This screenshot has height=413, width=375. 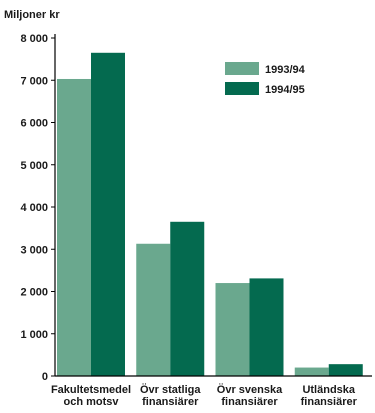 What do you see at coordinates (91, 402) in the screenshot?
I see `x-tick-label: och motsv` at bounding box center [91, 402].